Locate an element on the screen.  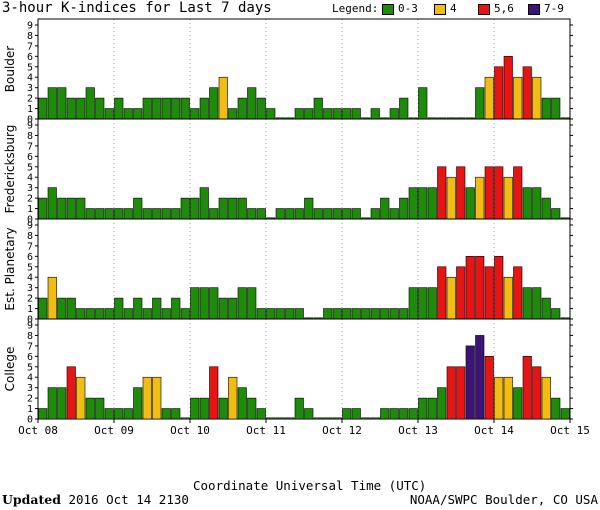
y-tick-label: 9 is located at coordinates (30, 126).